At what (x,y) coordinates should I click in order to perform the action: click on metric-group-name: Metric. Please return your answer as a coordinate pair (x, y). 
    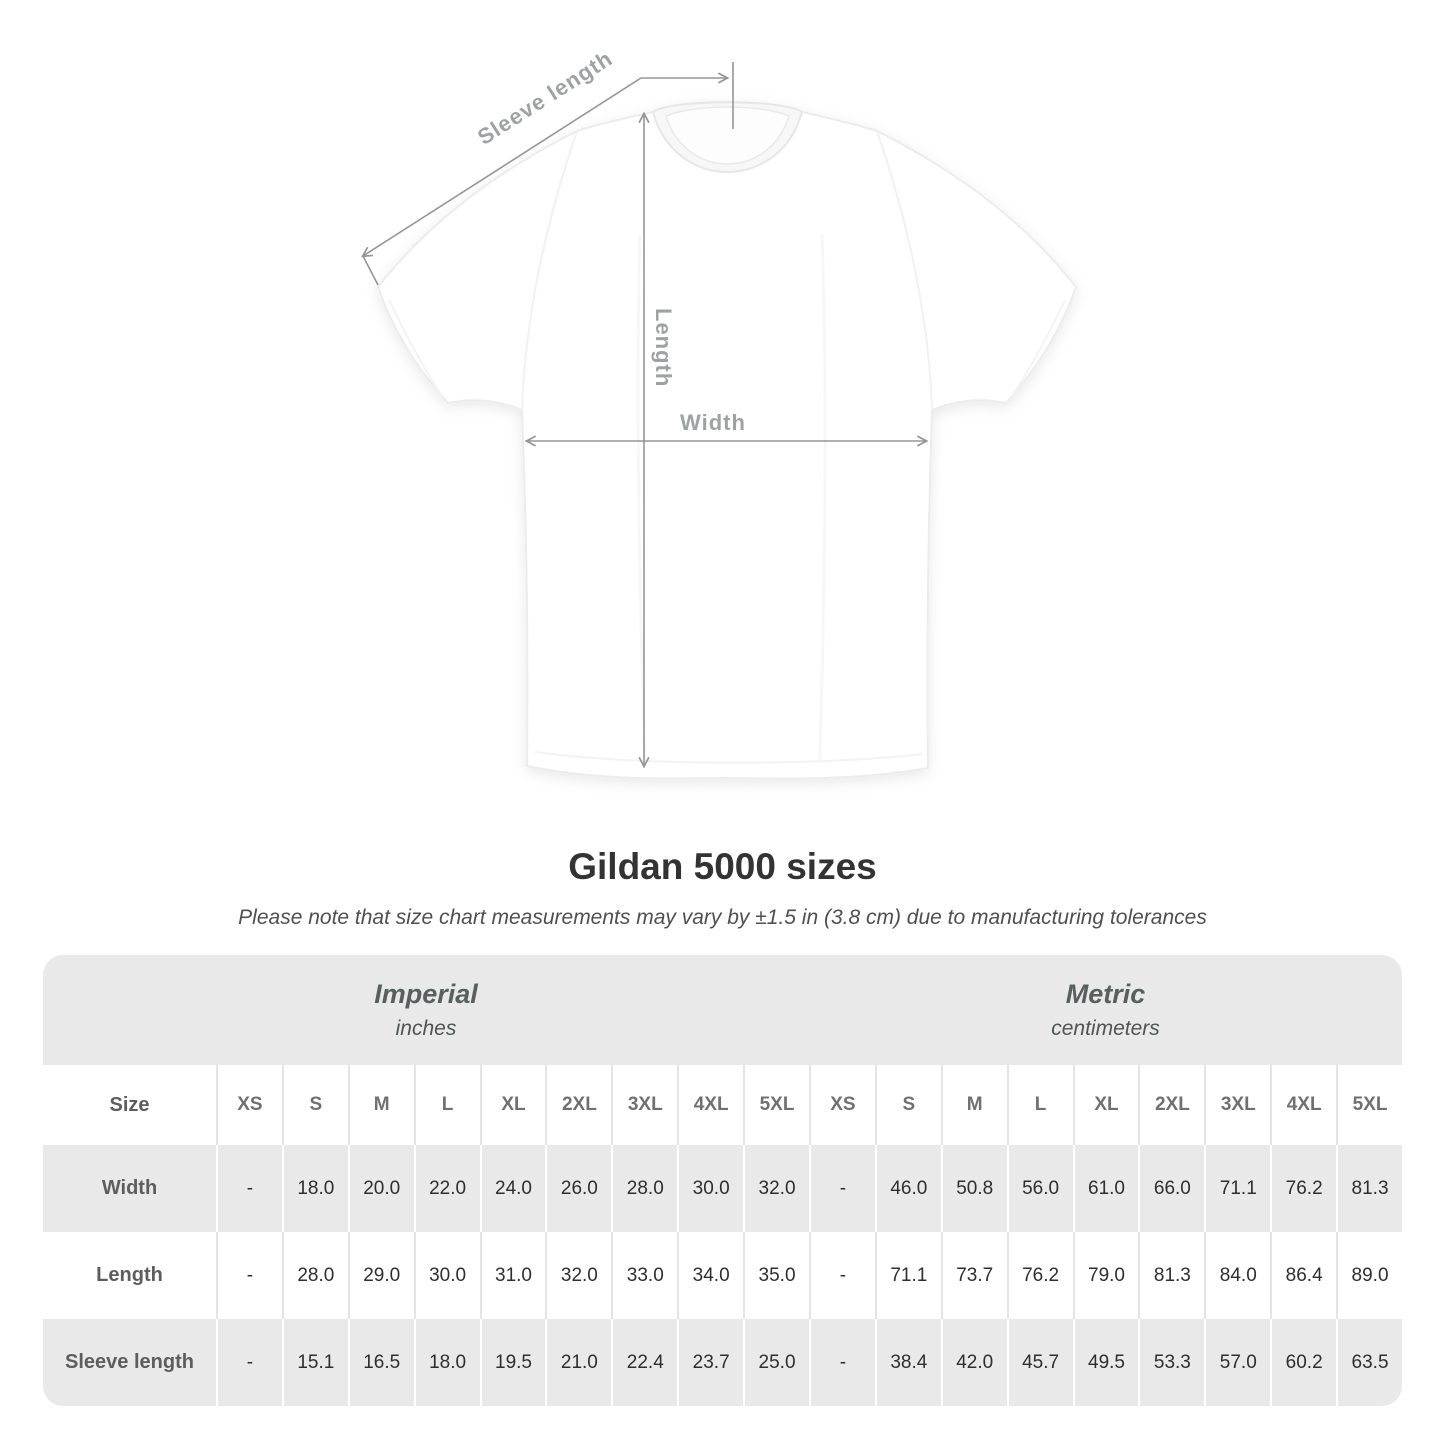
    Looking at the image, I should click on (1105, 994).